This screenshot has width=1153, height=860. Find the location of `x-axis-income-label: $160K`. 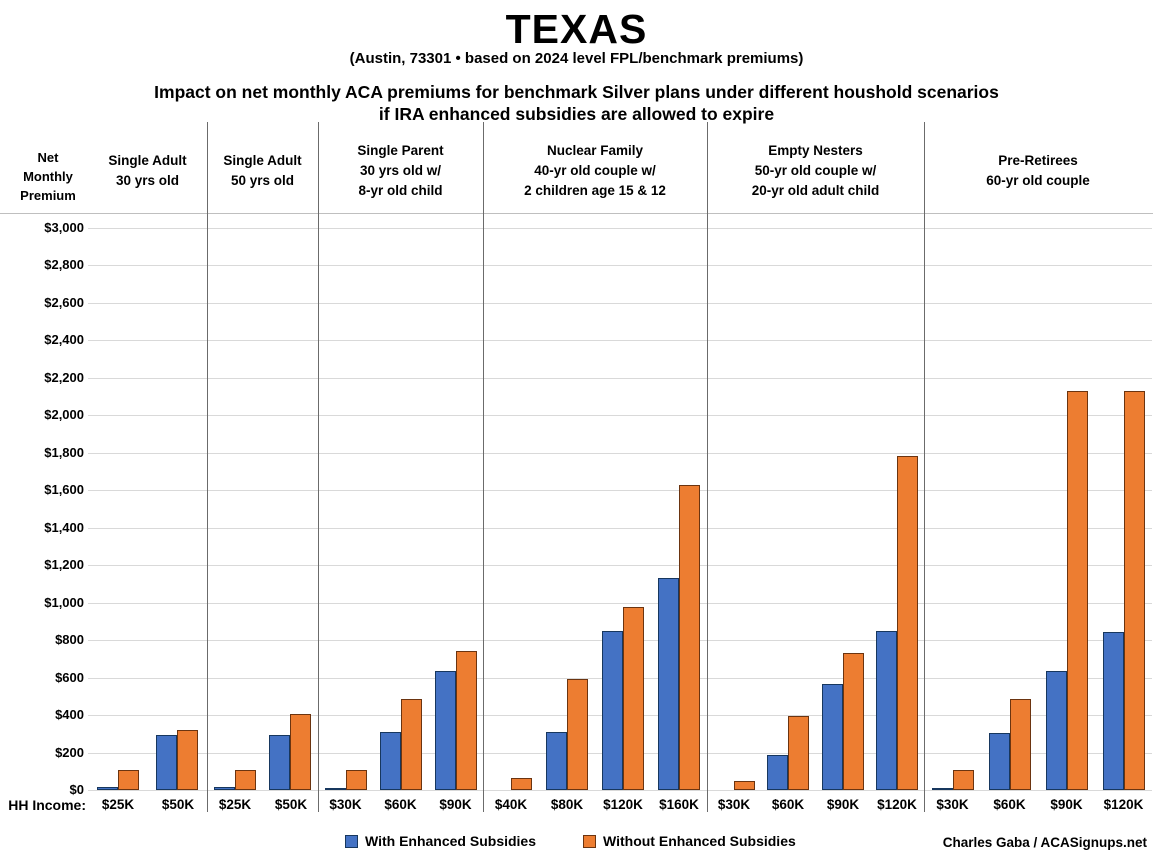

x-axis-income-label: $160K is located at coordinates (679, 804).